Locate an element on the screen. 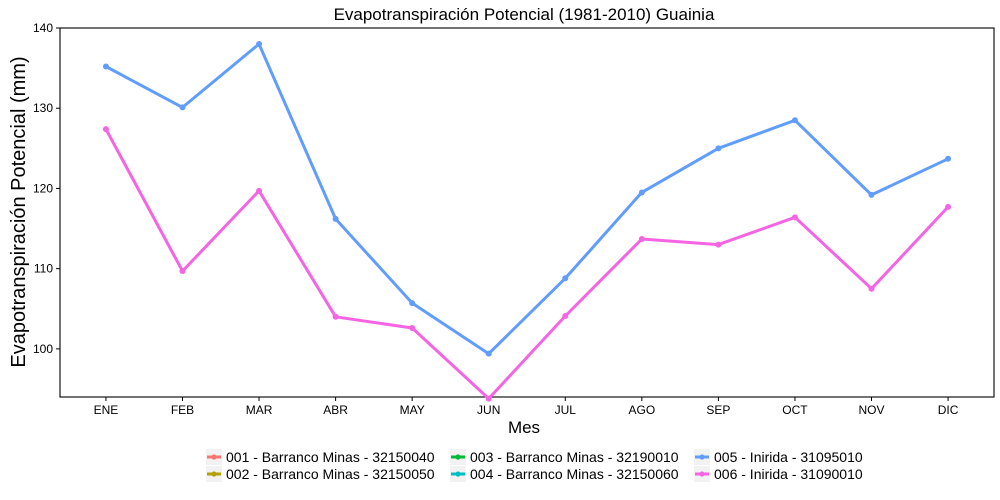 The width and height of the screenshot is (1000, 500). x-axis-title: Mes is located at coordinates (524, 427).